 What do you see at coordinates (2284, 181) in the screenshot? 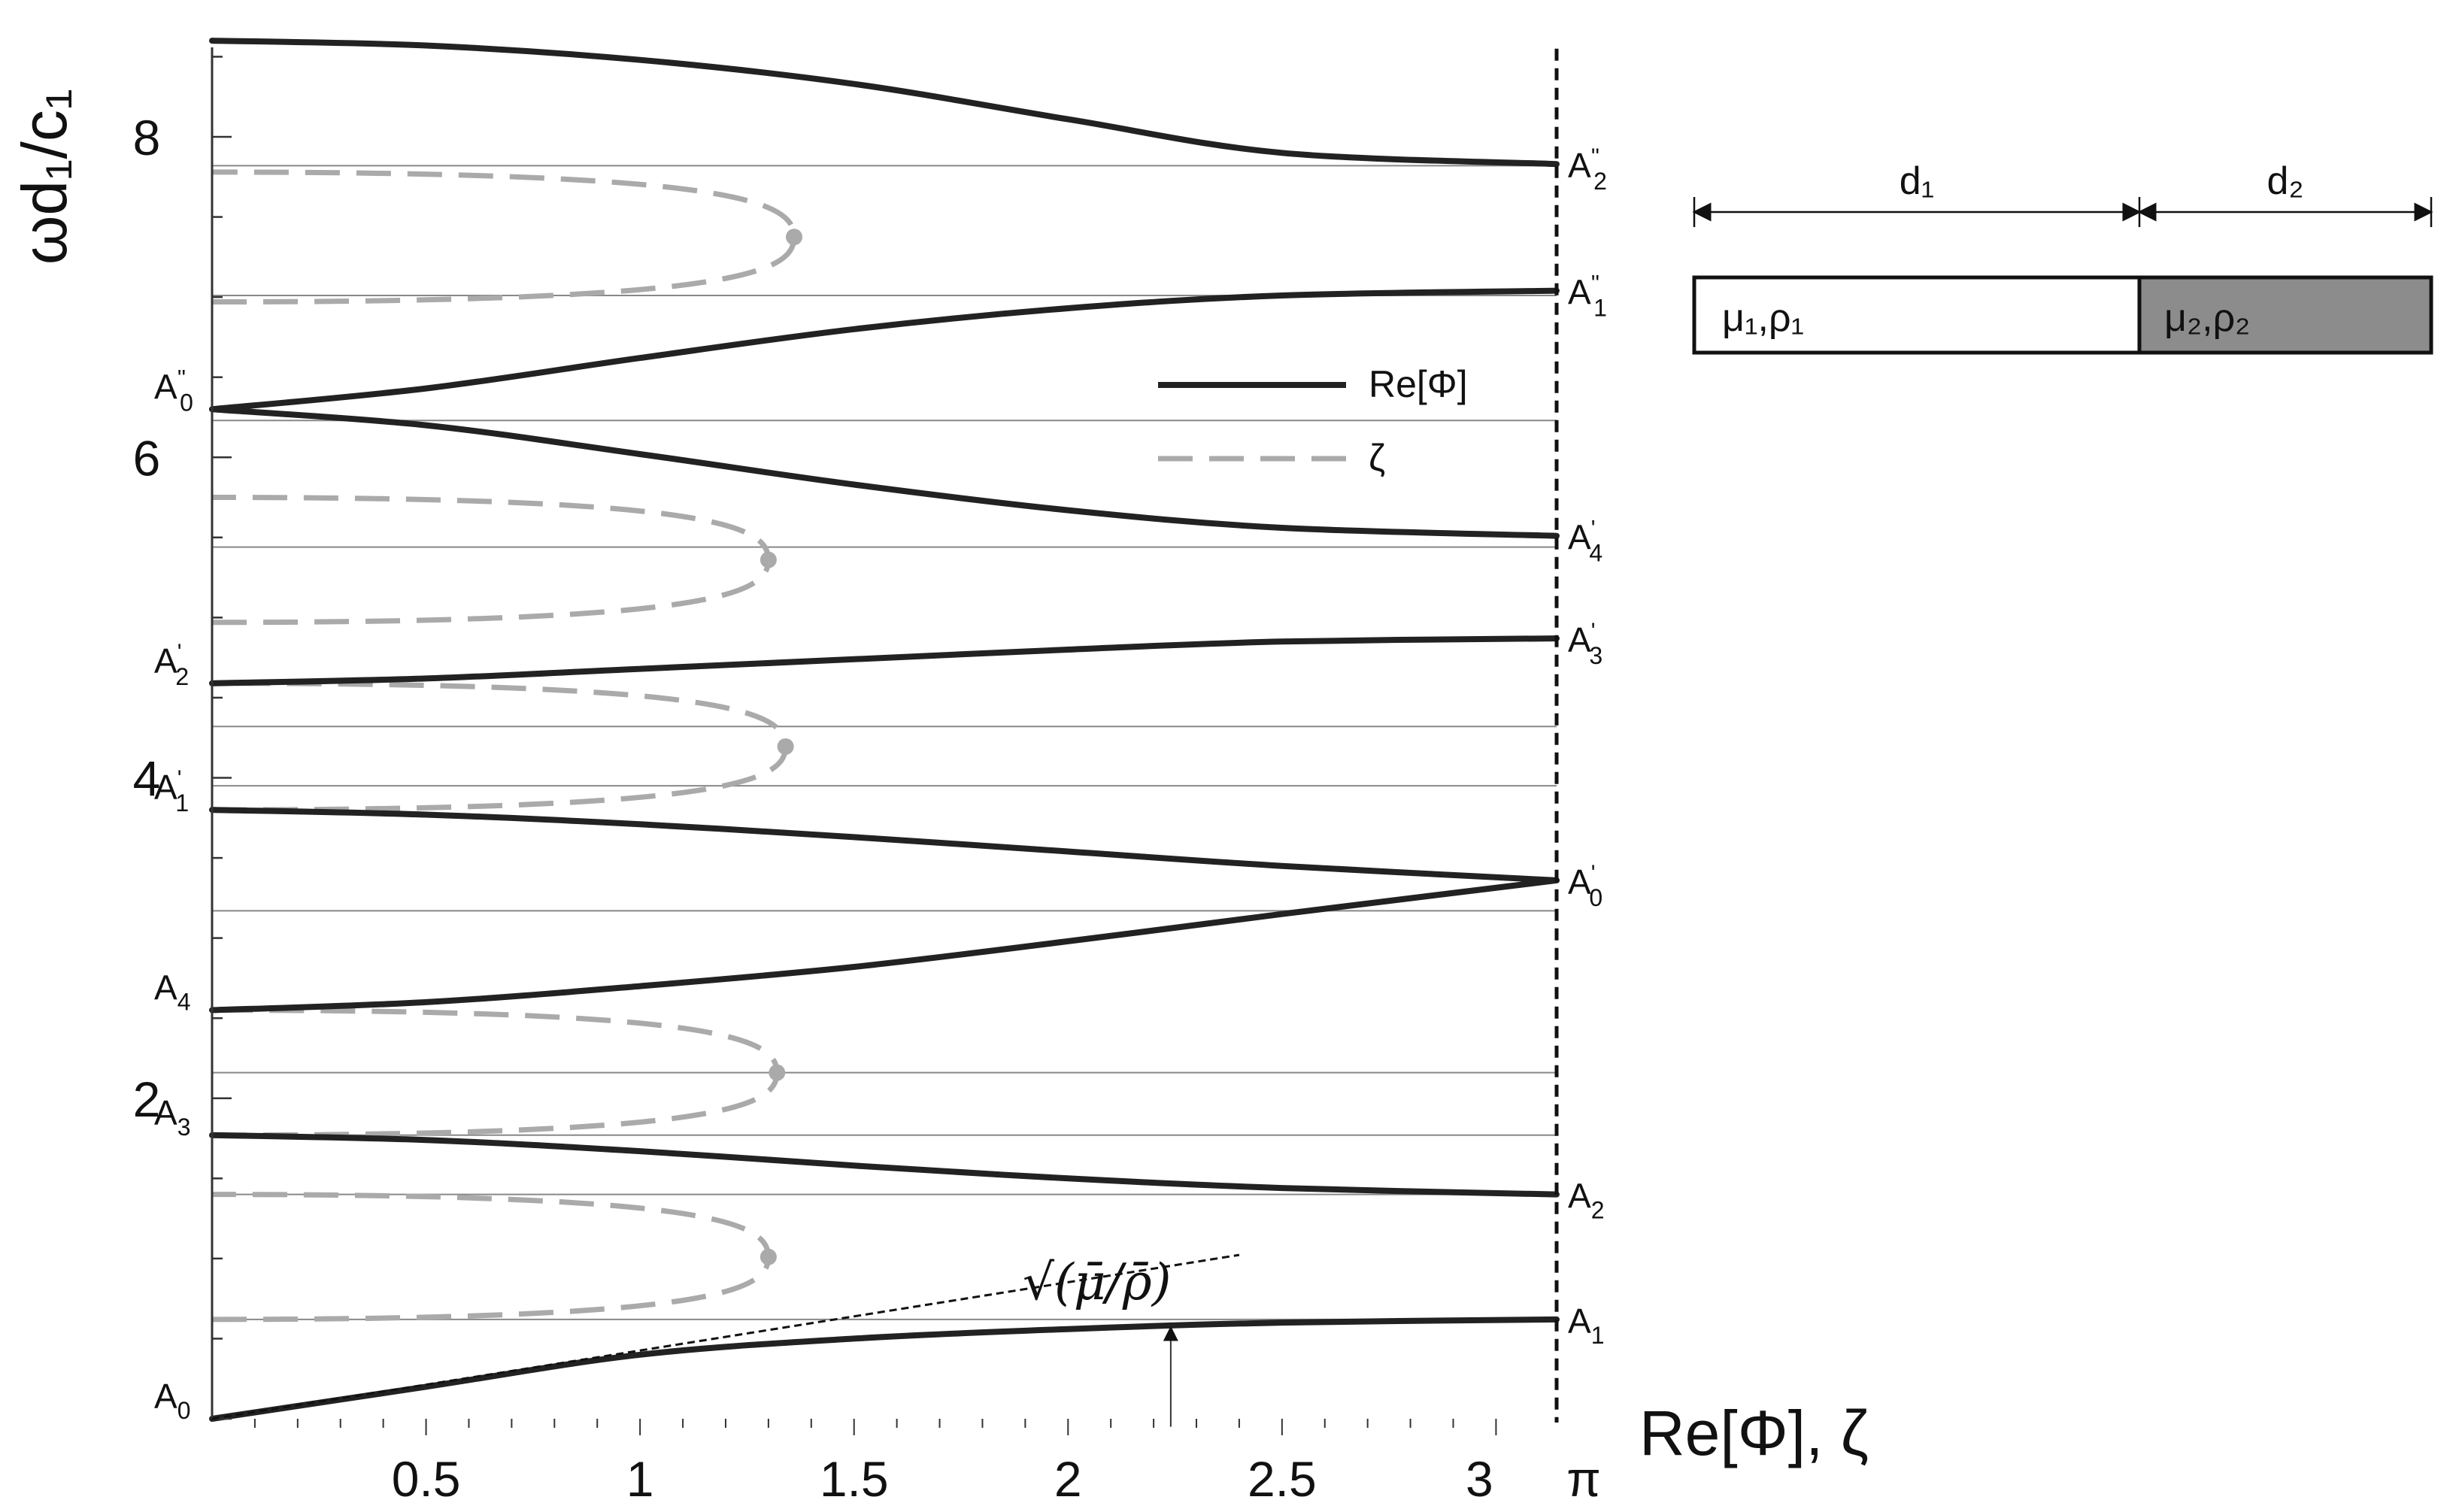
I see `d2-label: d₂` at bounding box center [2284, 181].